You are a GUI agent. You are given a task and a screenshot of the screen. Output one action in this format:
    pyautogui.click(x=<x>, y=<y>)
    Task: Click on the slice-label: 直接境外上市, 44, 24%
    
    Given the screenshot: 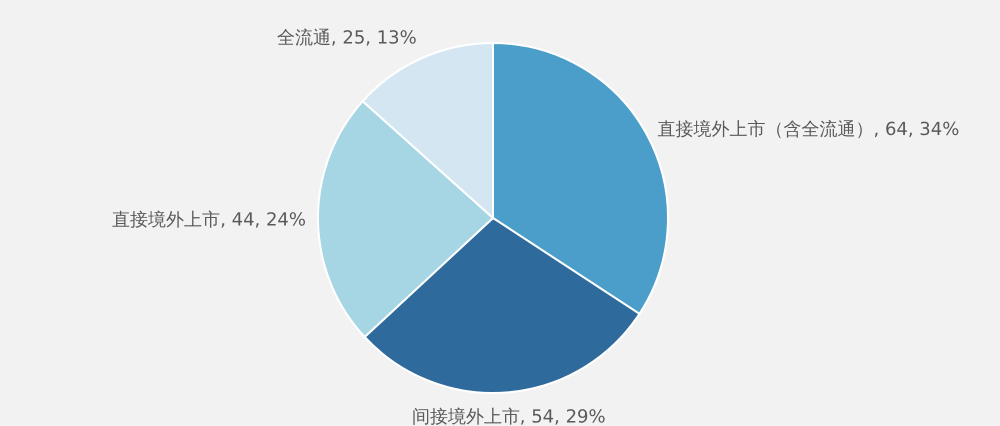 What is the action you would take?
    pyautogui.click(x=209, y=220)
    